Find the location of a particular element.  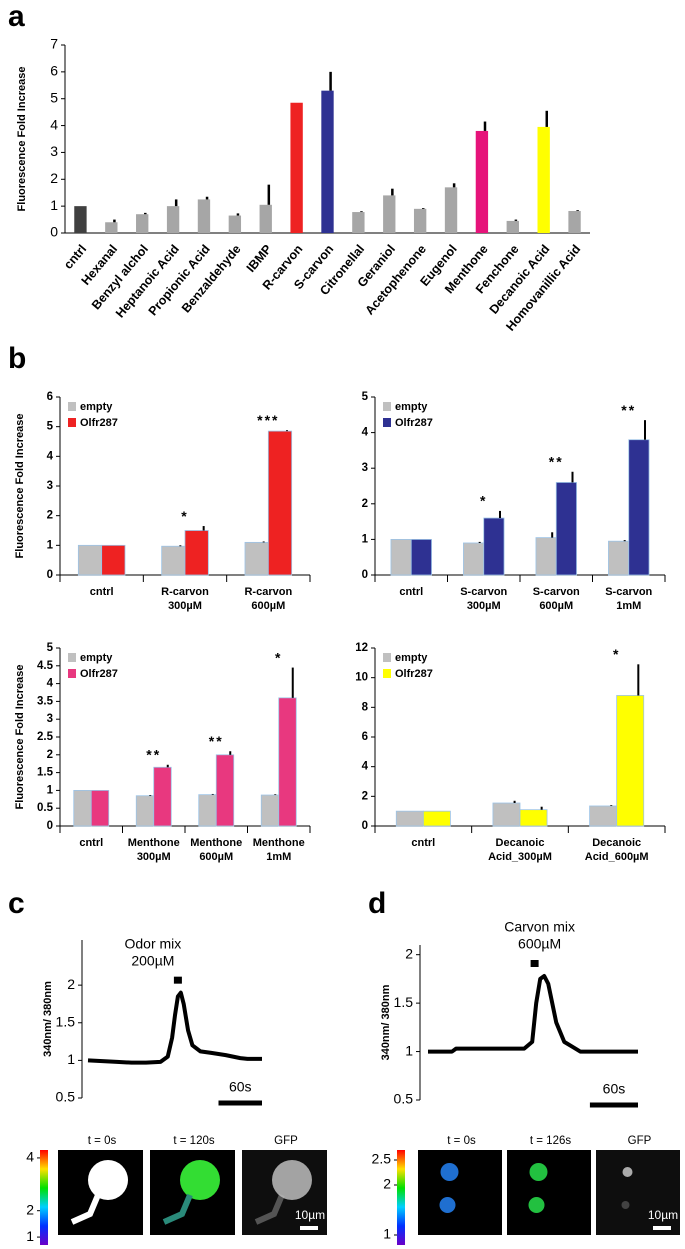

x-tick-label: R-carvon is located at coordinates (268, 592).